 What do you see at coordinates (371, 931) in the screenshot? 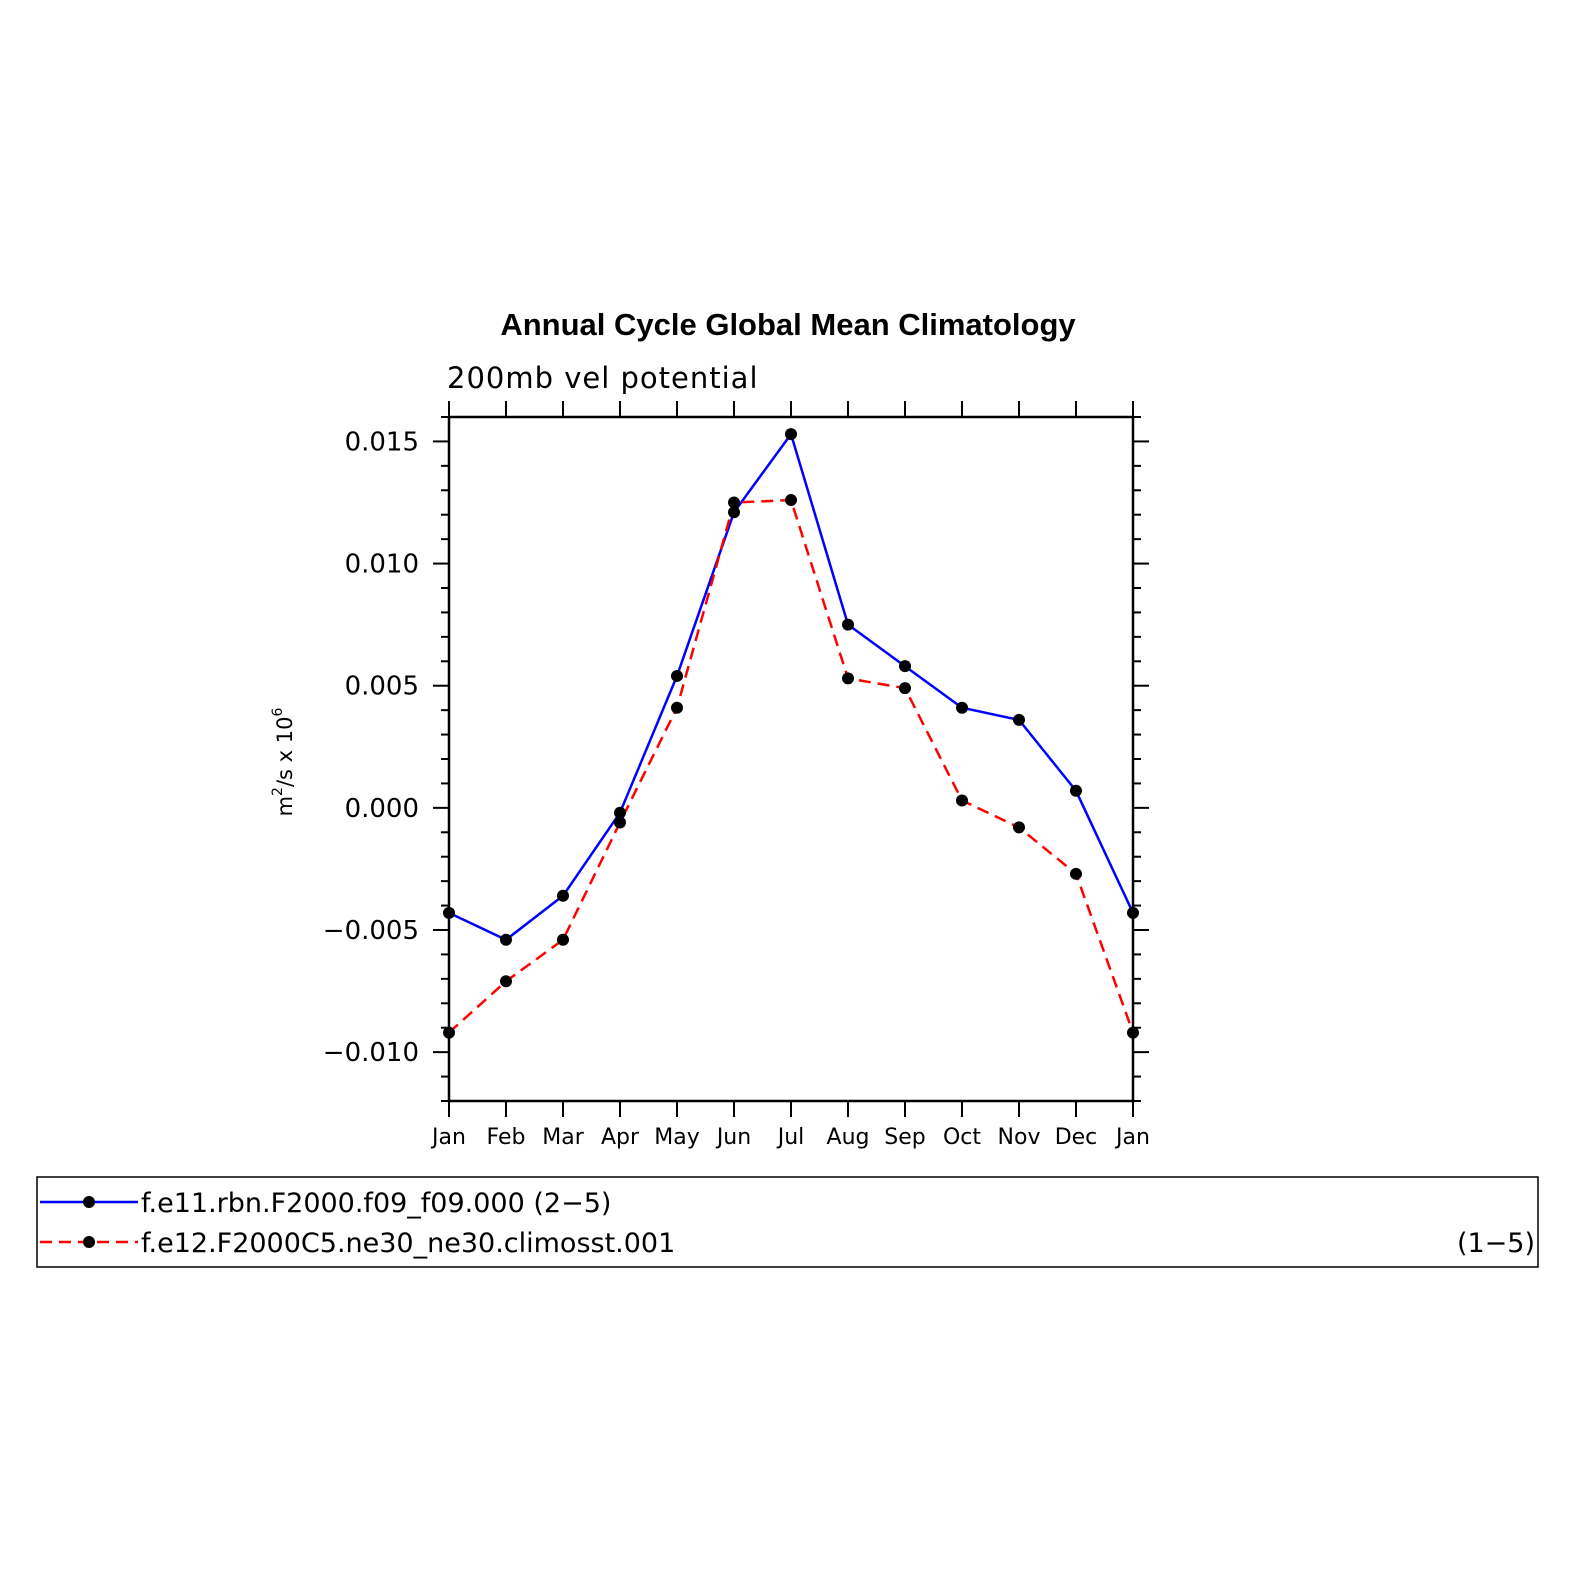
I see `y-tick-label: −0.005` at bounding box center [371, 931].